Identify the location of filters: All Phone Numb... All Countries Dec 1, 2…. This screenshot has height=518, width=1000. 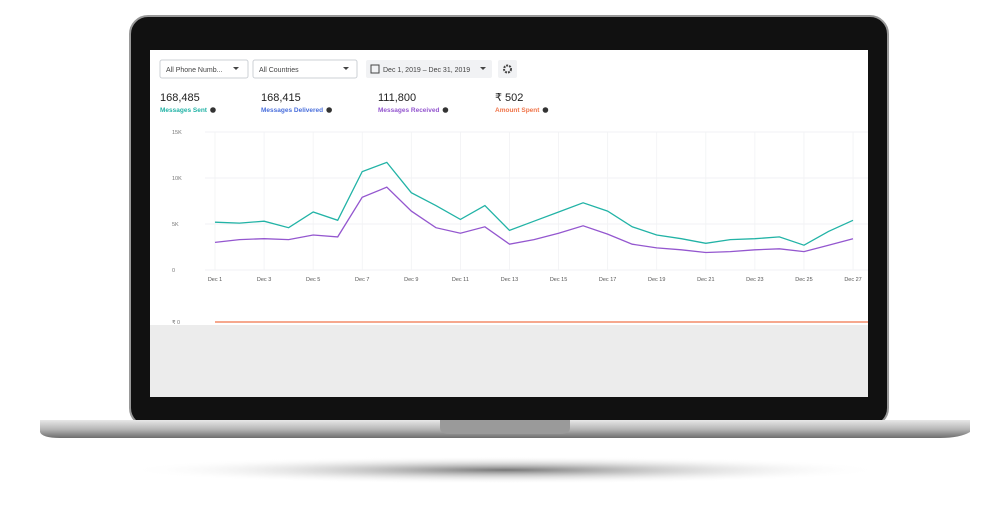
(338, 69).